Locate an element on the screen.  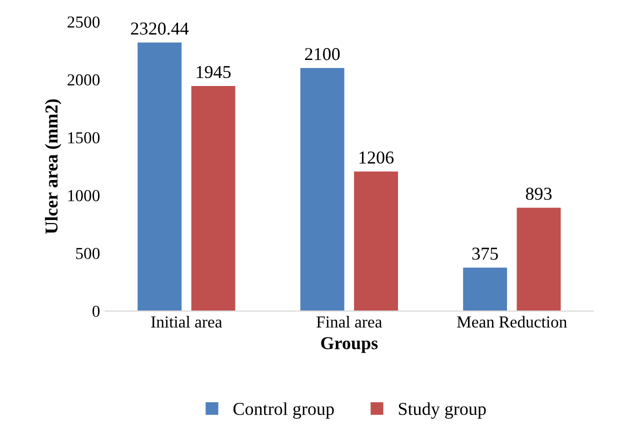
y-axis-title: Ulcer area (mm2) is located at coordinates (53, 166).